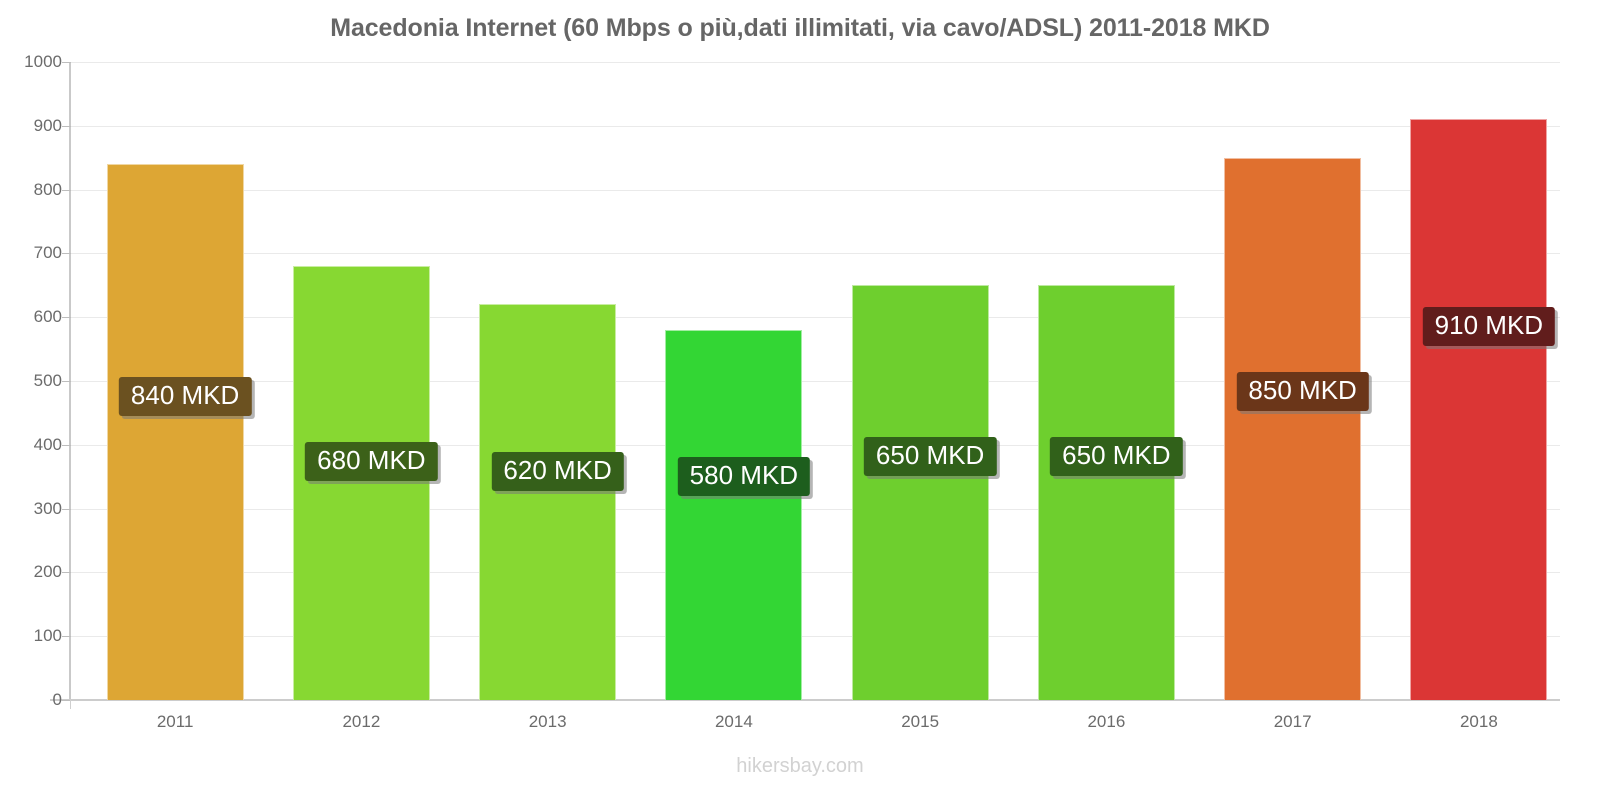 The height and width of the screenshot is (800, 1600). I want to click on x-axis-tick-label: 2013, so click(547, 721).